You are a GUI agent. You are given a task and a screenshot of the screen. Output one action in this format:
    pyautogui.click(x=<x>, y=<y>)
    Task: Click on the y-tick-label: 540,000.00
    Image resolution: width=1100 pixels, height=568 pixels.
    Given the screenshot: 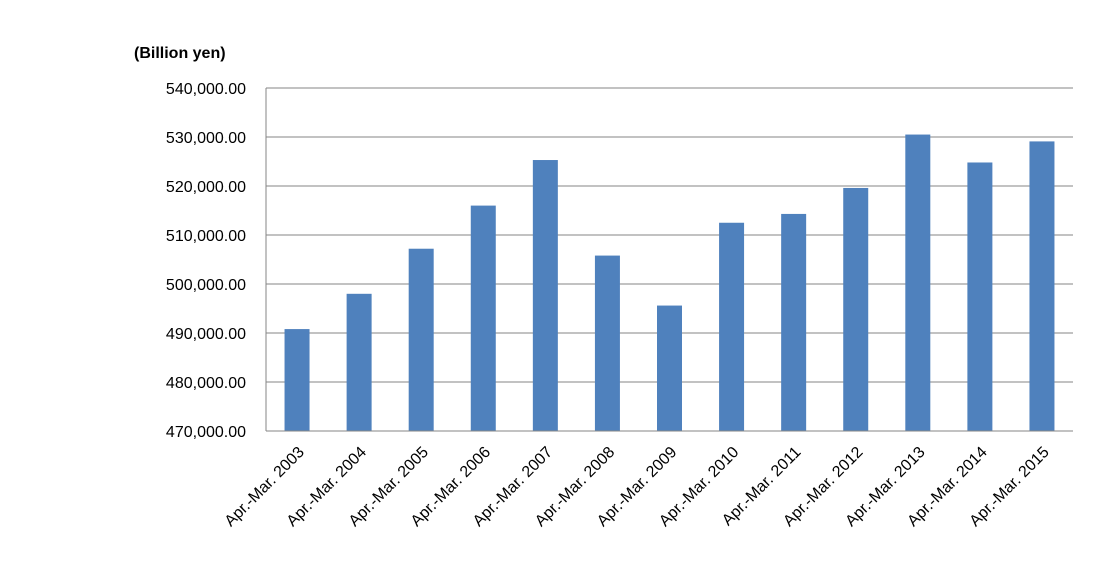 What is the action you would take?
    pyautogui.click(x=206, y=89)
    